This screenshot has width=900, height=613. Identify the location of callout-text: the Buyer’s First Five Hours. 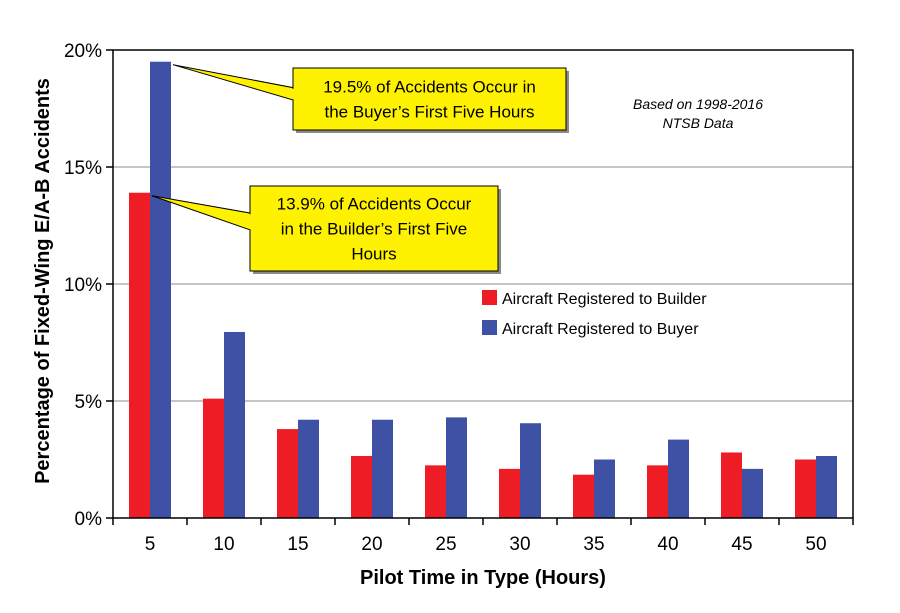
(429, 112).